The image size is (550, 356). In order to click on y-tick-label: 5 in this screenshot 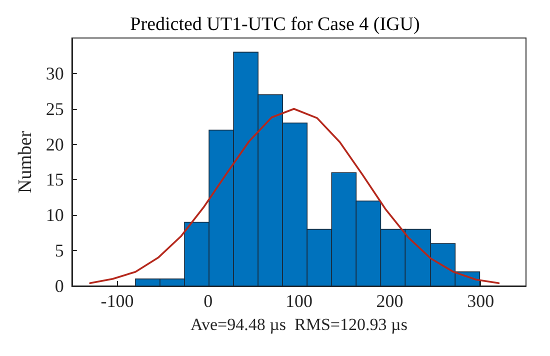, I will do `click(59, 250)`.